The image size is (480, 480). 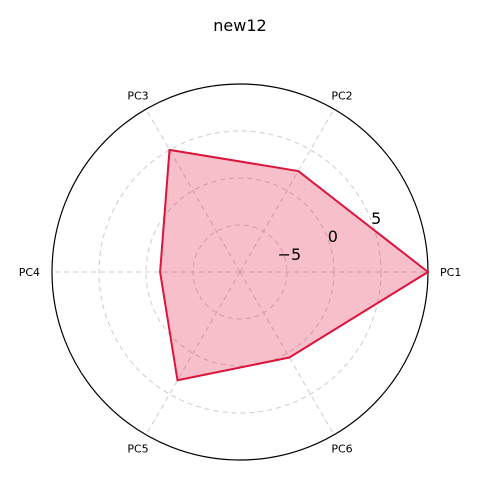 I want to click on spoke-pc3, so click(x=193, y=190).